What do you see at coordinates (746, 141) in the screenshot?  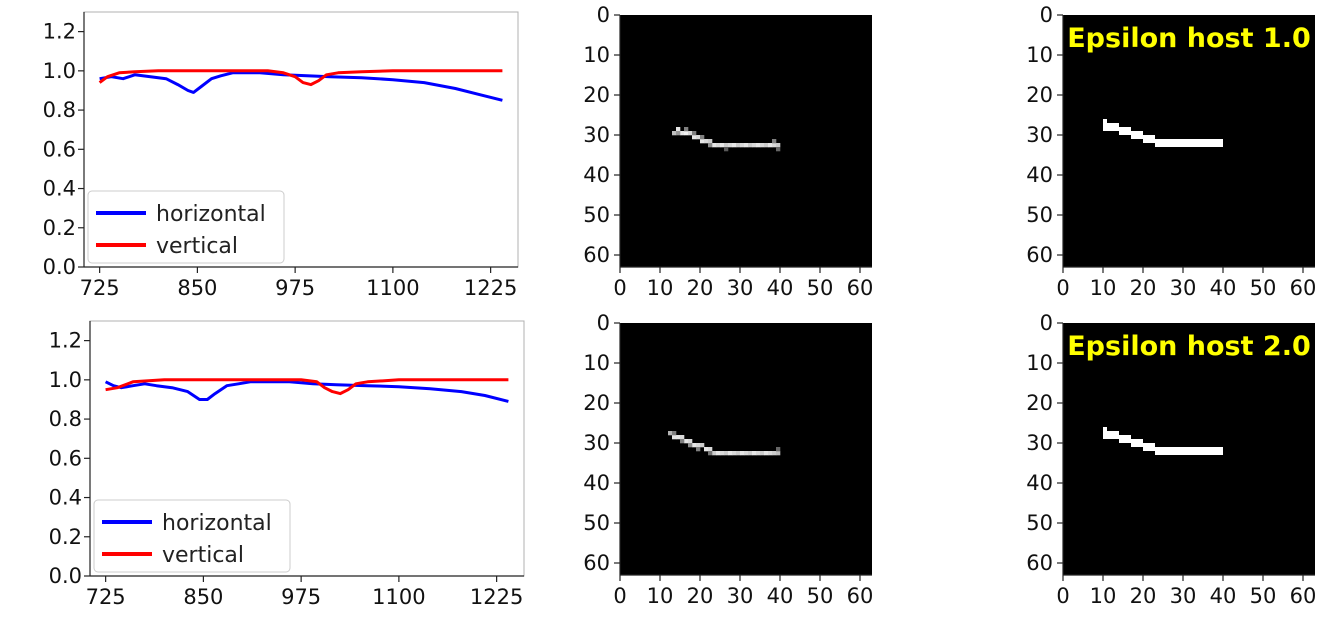 I see `top-middle-image-background` at bounding box center [746, 141].